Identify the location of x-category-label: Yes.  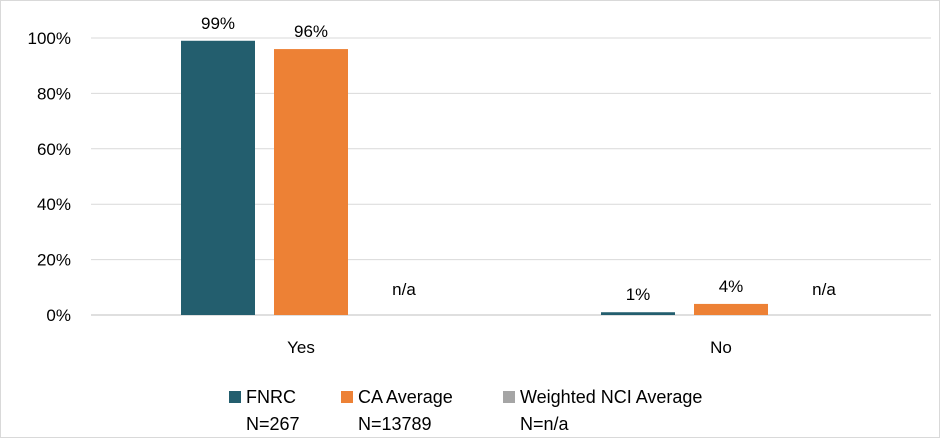
(301, 347).